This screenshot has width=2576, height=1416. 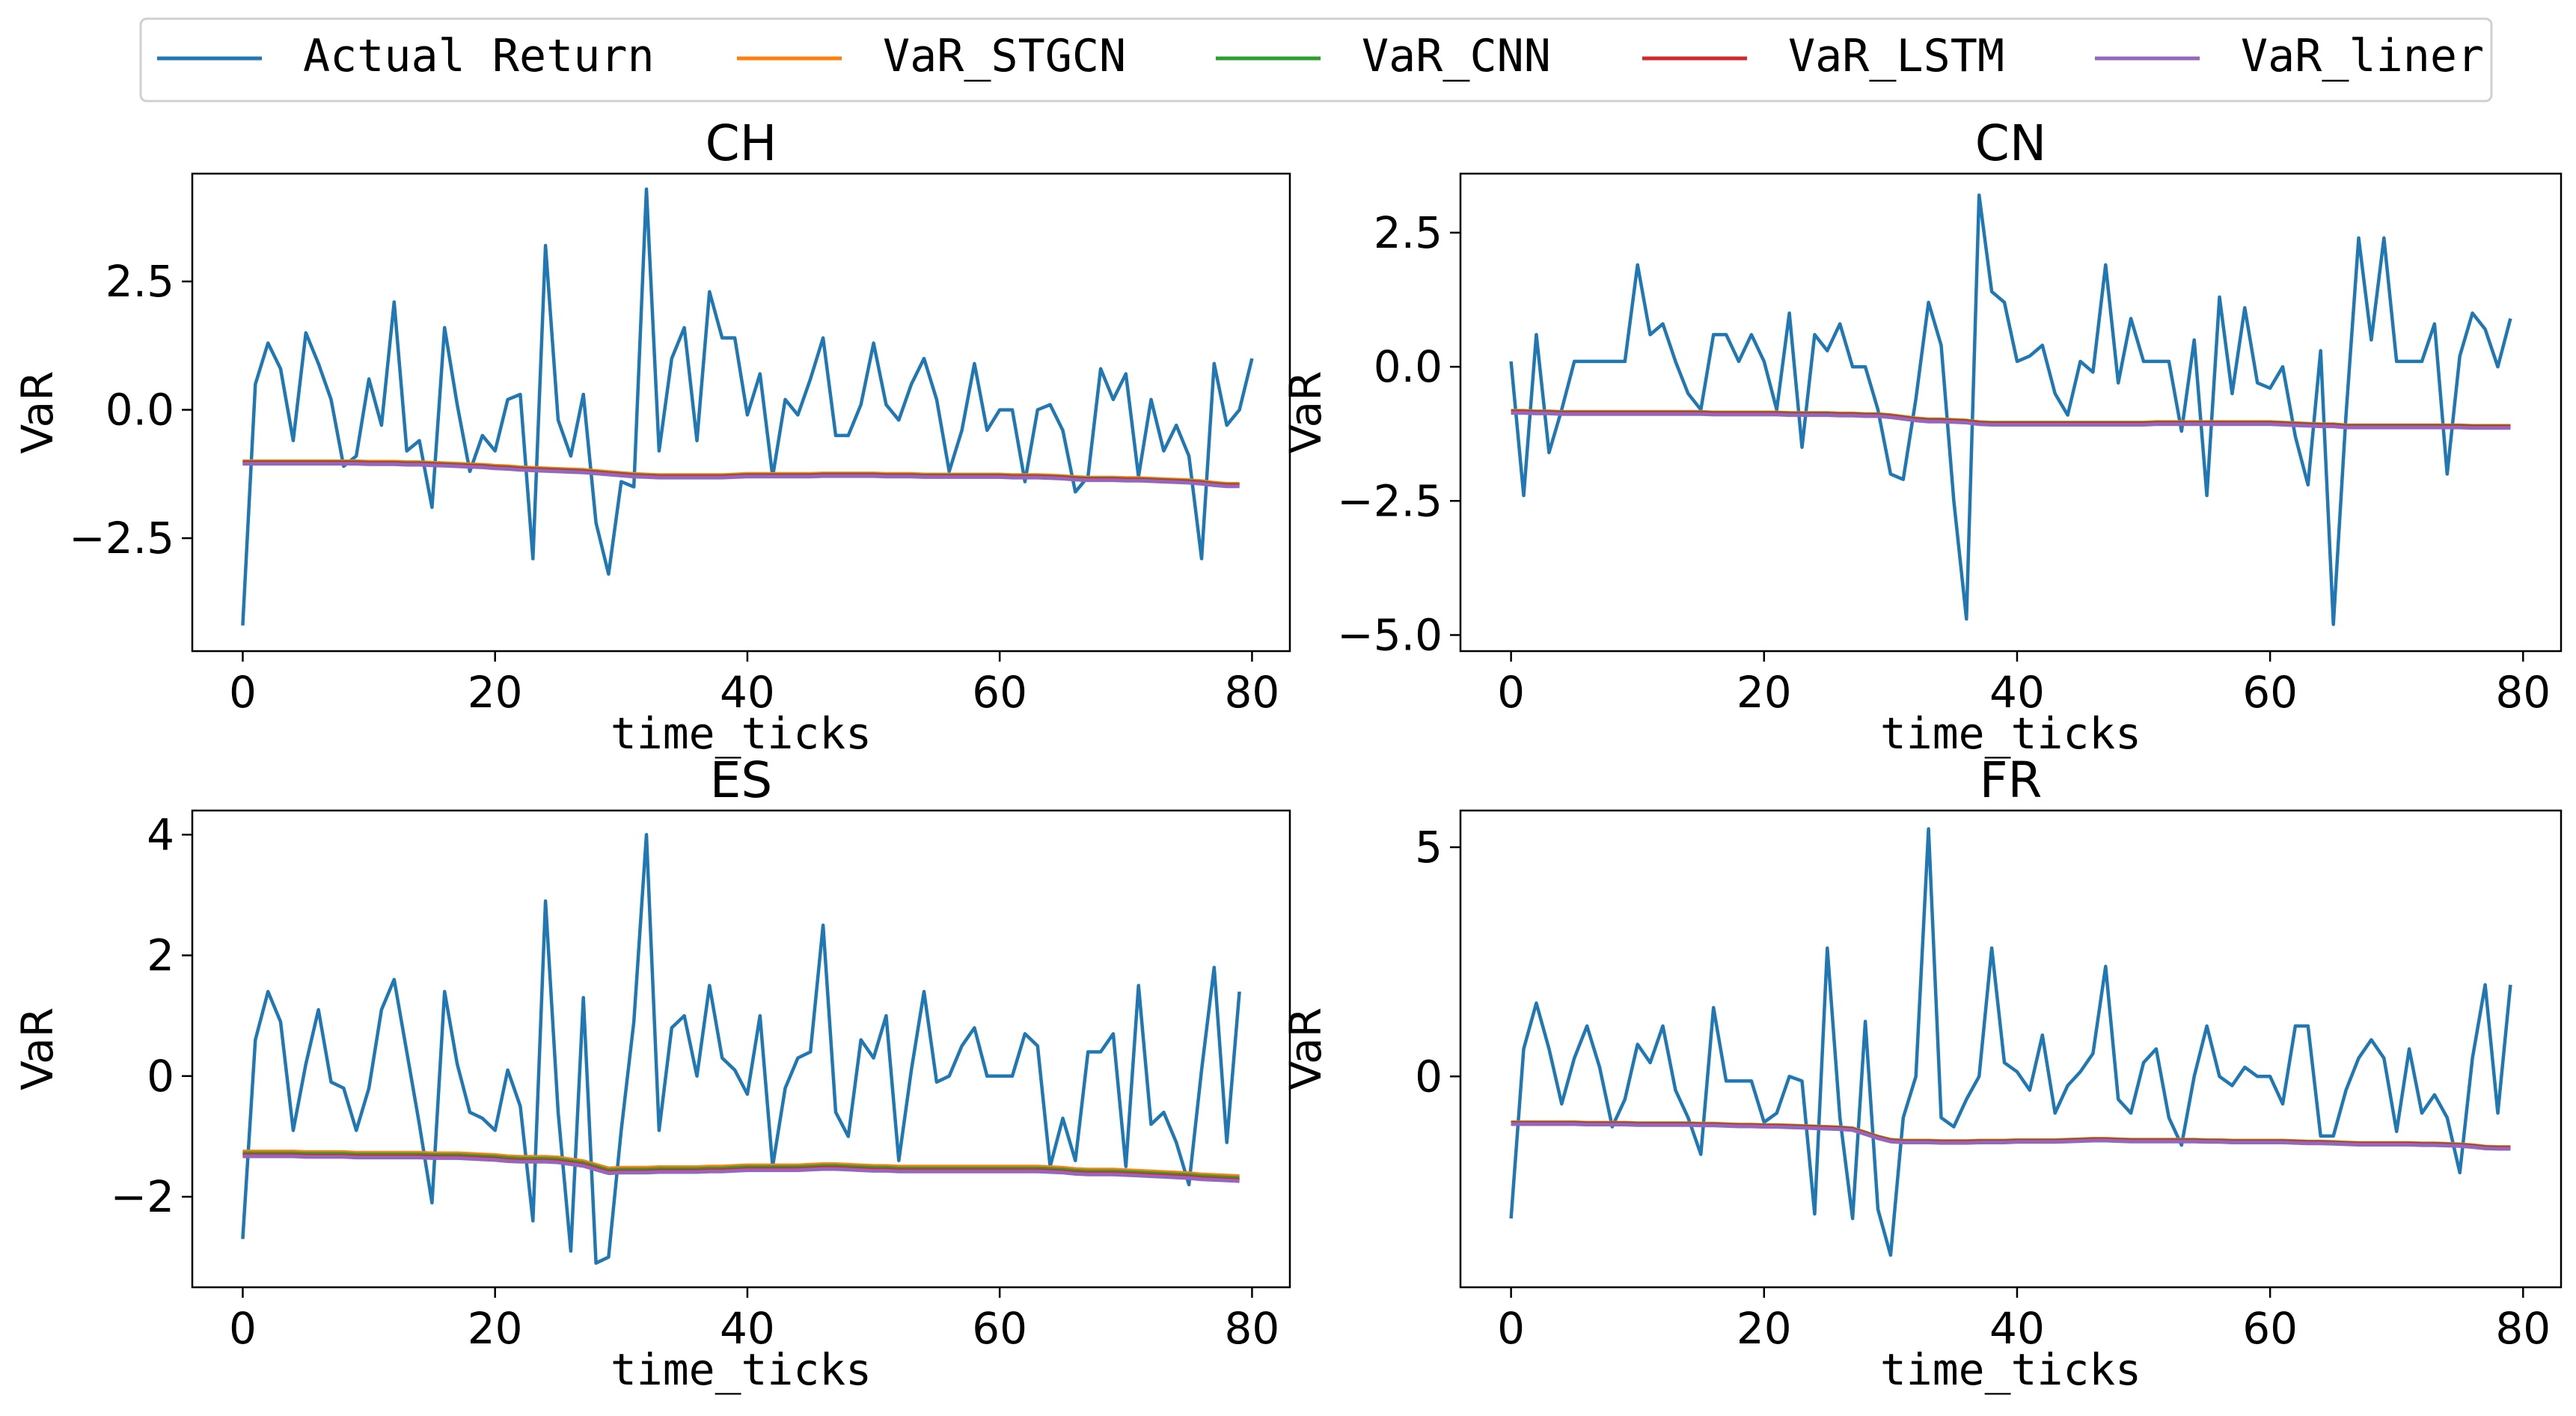 What do you see at coordinates (2010, 144) in the screenshot?
I see `chart-title: CN` at bounding box center [2010, 144].